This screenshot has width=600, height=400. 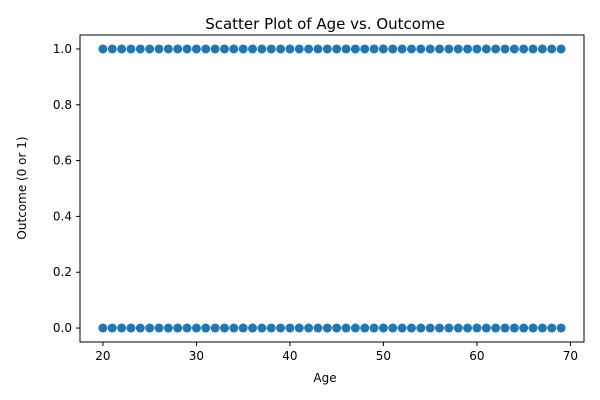 I want to click on x-tick-label: 30, so click(x=196, y=356).